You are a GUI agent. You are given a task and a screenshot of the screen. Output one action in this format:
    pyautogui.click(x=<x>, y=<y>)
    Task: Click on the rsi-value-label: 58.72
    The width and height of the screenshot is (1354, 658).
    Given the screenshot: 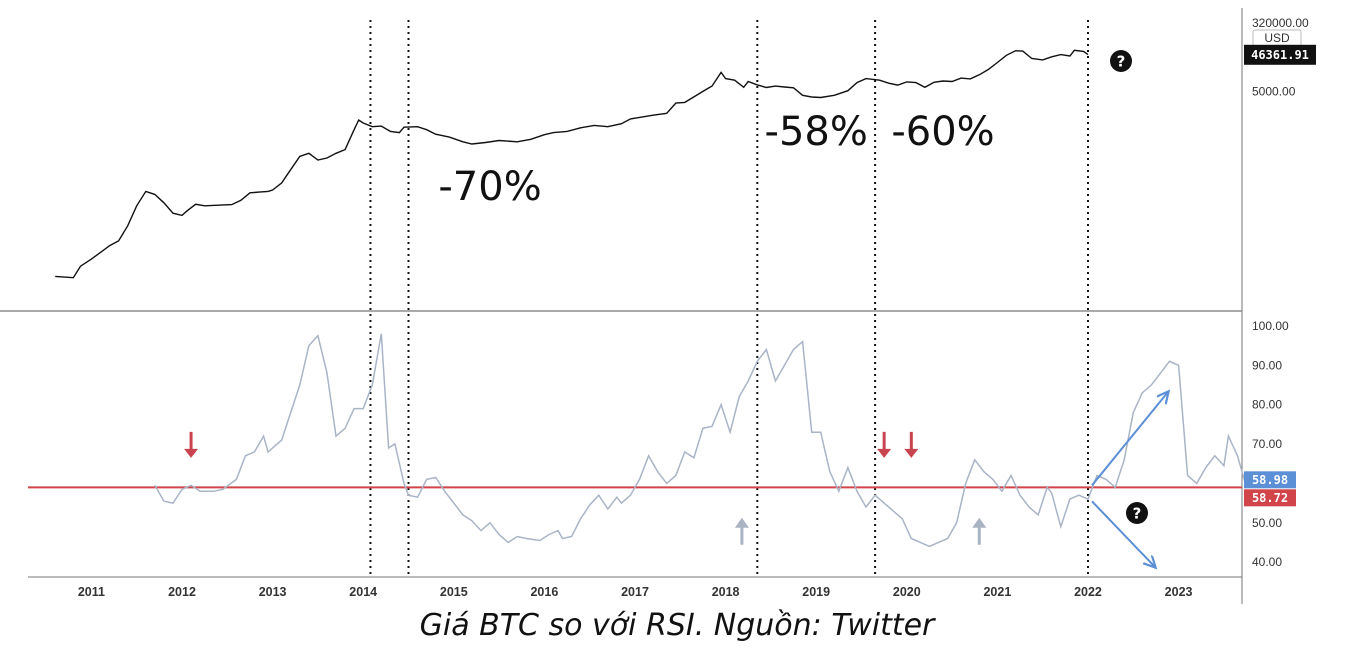 What is the action you would take?
    pyautogui.click(x=1270, y=498)
    